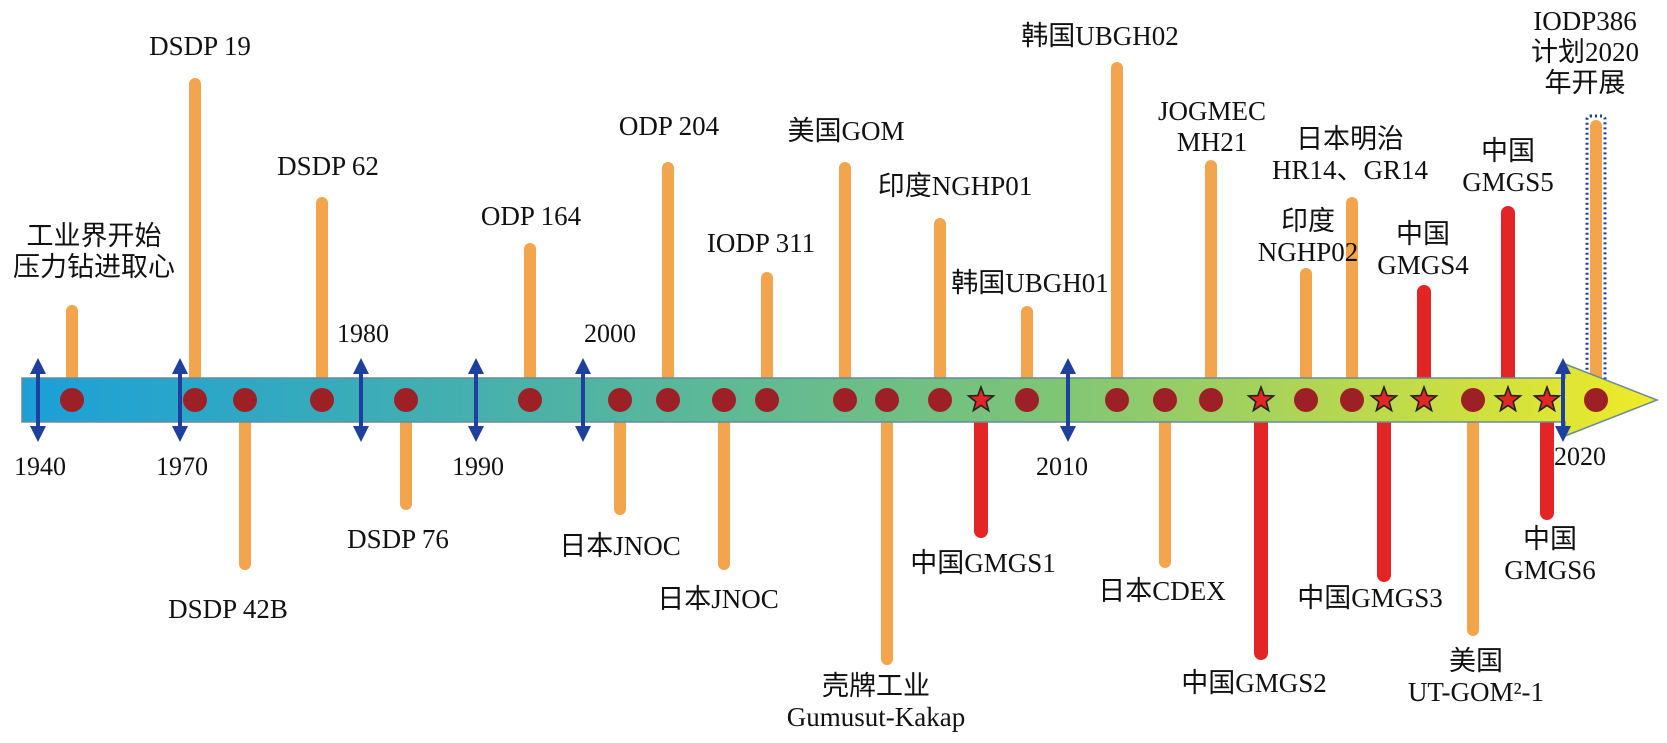 The width and height of the screenshot is (1667, 743). What do you see at coordinates (406, 455) in the screenshot?
I see `stem-dsdp76` at bounding box center [406, 455].